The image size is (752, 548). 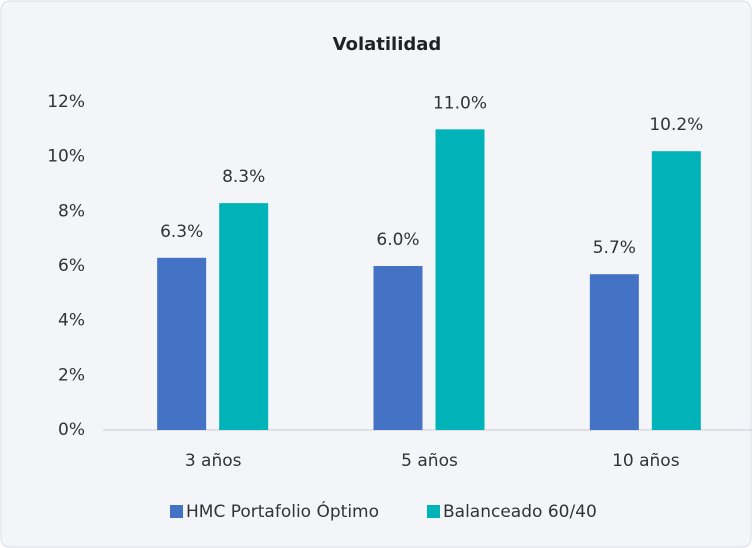 I want to click on data-label: 5.7%, so click(x=614, y=248).